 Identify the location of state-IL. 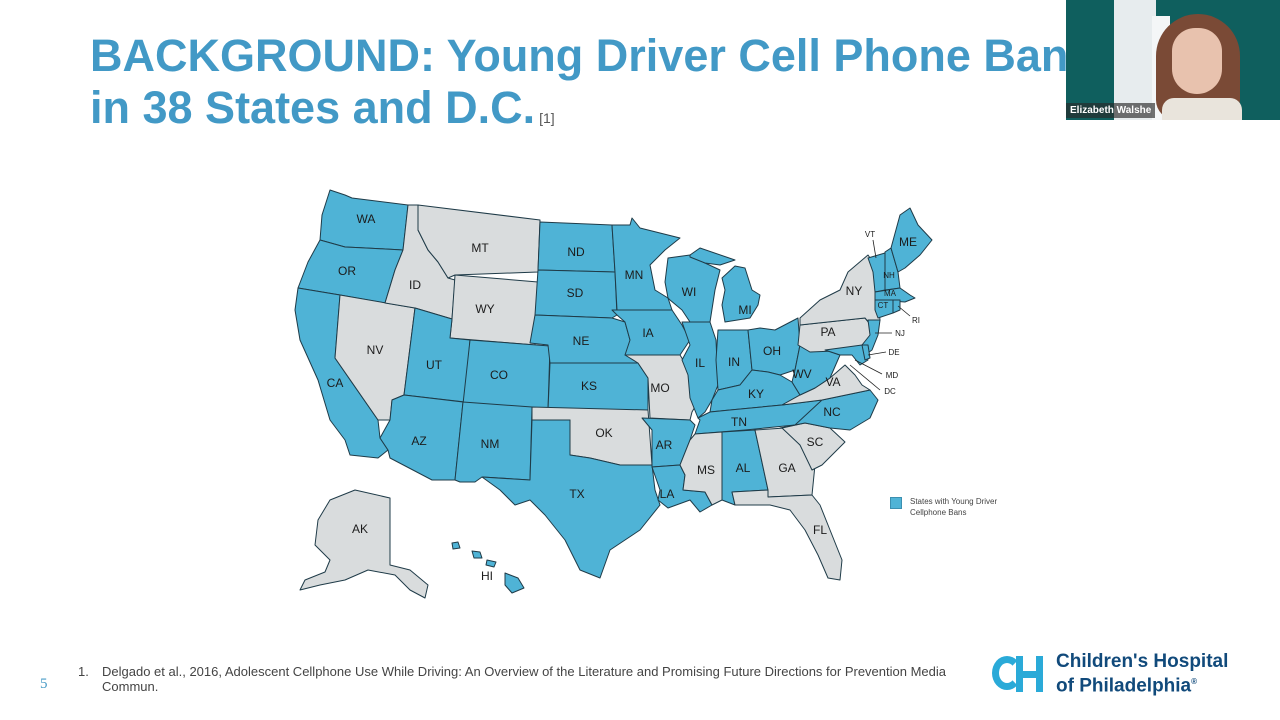
(700, 370).